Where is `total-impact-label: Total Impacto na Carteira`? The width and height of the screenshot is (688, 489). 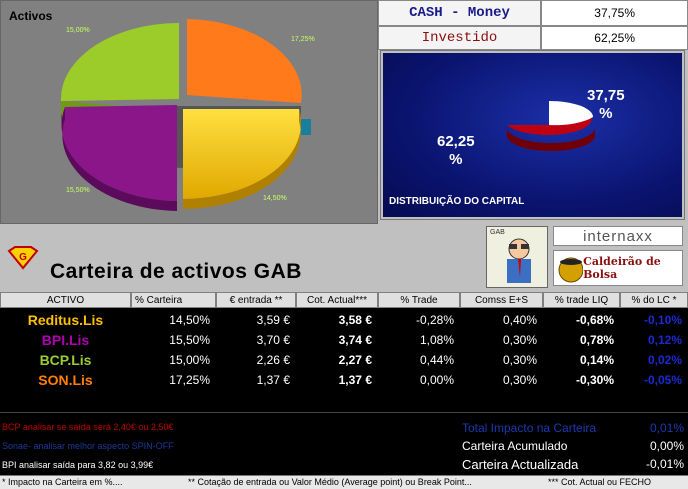
total-impact-label: Total Impacto na Carteira is located at coordinates (529, 428).